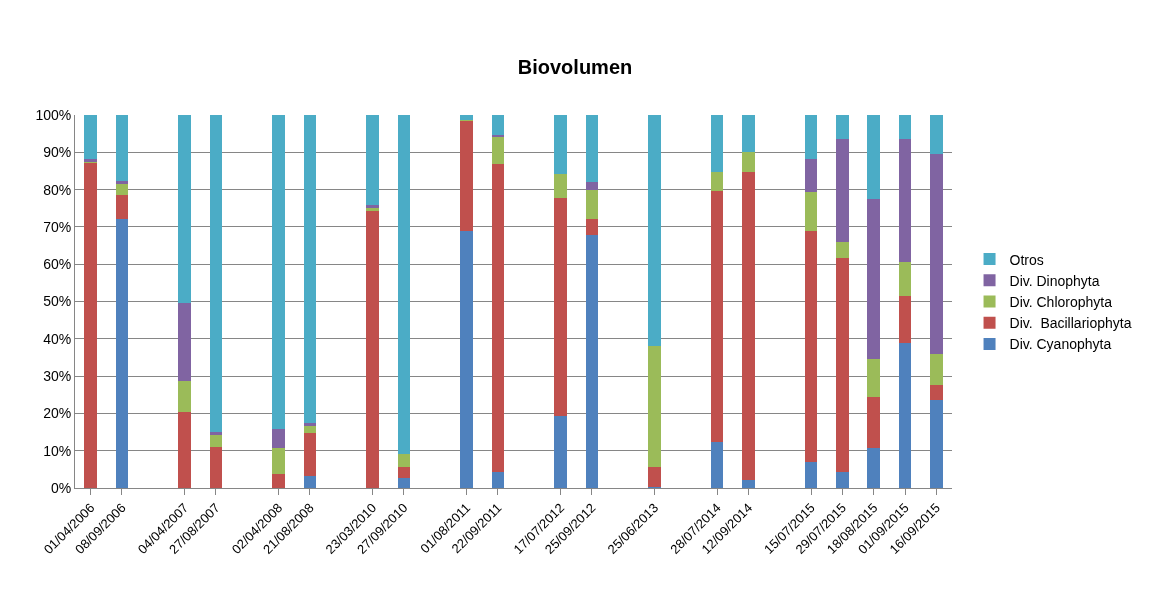  What do you see at coordinates (61, 487) in the screenshot?
I see `y-tick-label: 0%` at bounding box center [61, 487].